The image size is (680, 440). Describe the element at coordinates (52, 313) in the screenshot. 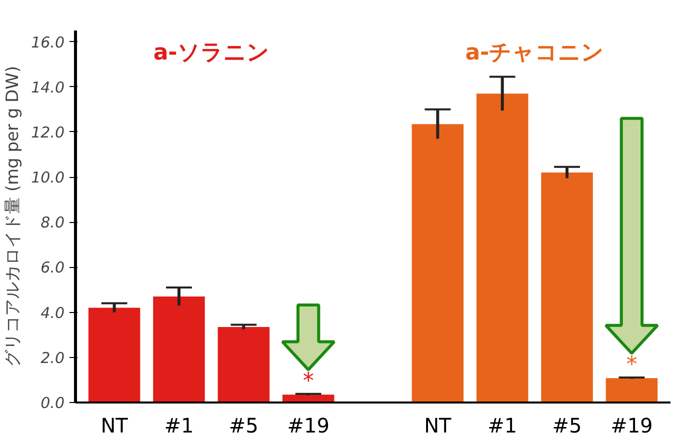

I see `y-tick-label: 4.0` at that location.